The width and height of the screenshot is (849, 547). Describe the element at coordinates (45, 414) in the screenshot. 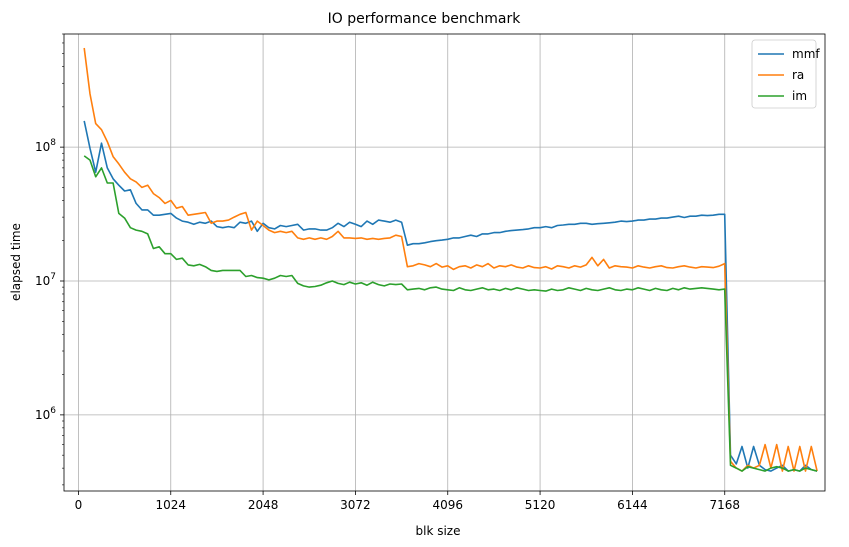

I see `y-tick-label: 10⁶` at that location.